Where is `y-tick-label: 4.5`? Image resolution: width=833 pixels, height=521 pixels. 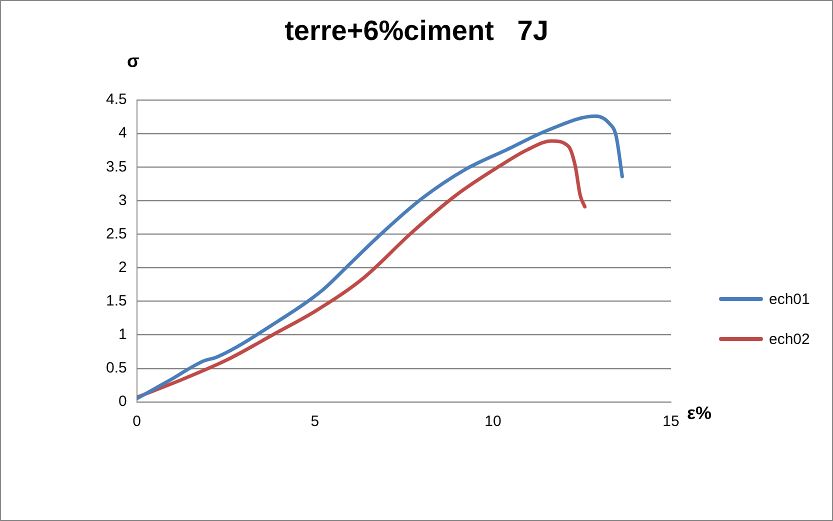
y-tick-label: 4.5 is located at coordinates (116, 99).